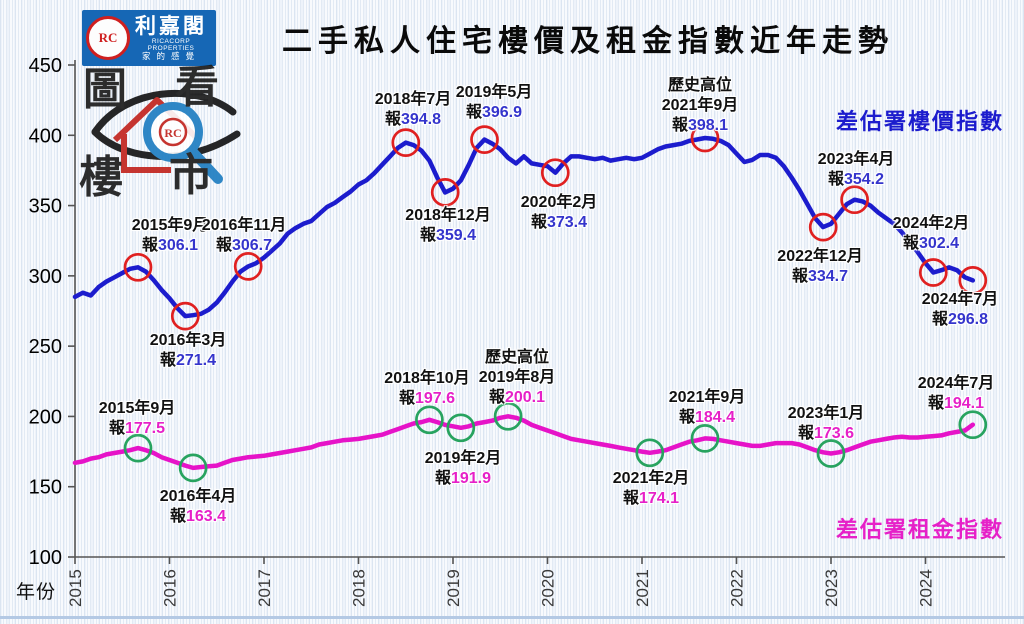 Image resolution: width=1024 pixels, height=624 pixels. I want to click on annotation-date: 2018年10月, so click(427, 378).